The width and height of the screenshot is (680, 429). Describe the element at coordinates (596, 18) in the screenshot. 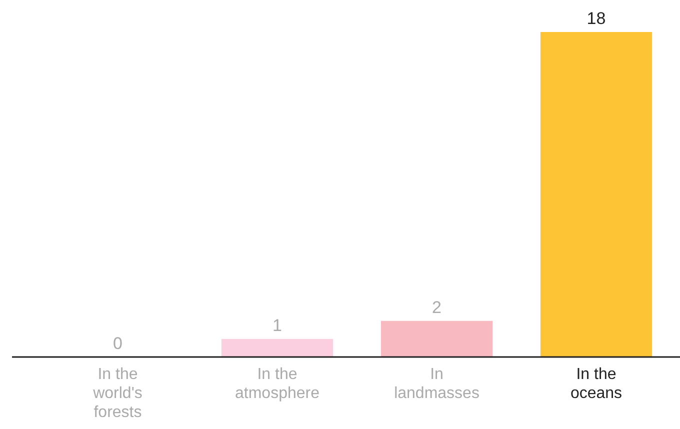

I see `data-label: 18` at that location.